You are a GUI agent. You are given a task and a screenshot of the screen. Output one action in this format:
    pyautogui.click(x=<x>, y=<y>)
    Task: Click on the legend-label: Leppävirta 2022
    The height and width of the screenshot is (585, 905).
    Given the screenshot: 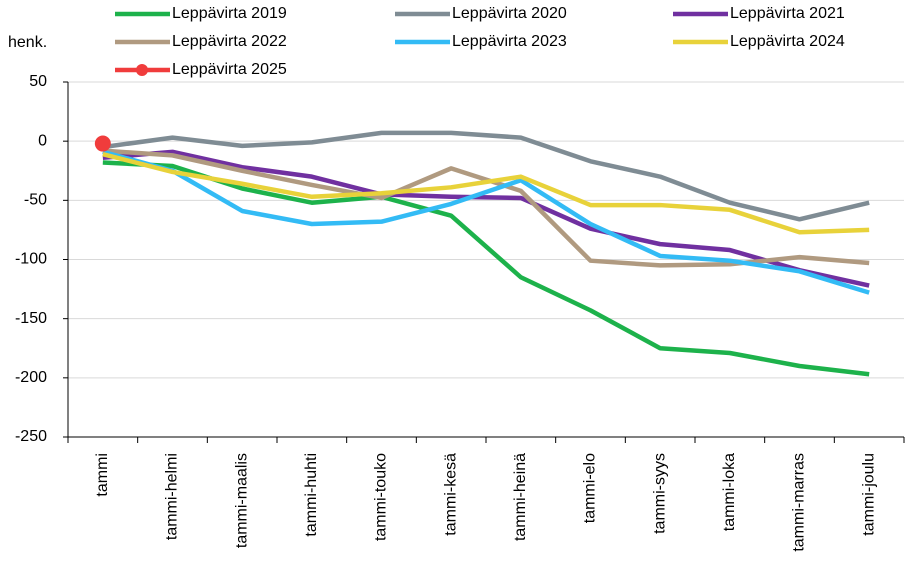 What is the action you would take?
    pyautogui.click(x=229, y=41)
    